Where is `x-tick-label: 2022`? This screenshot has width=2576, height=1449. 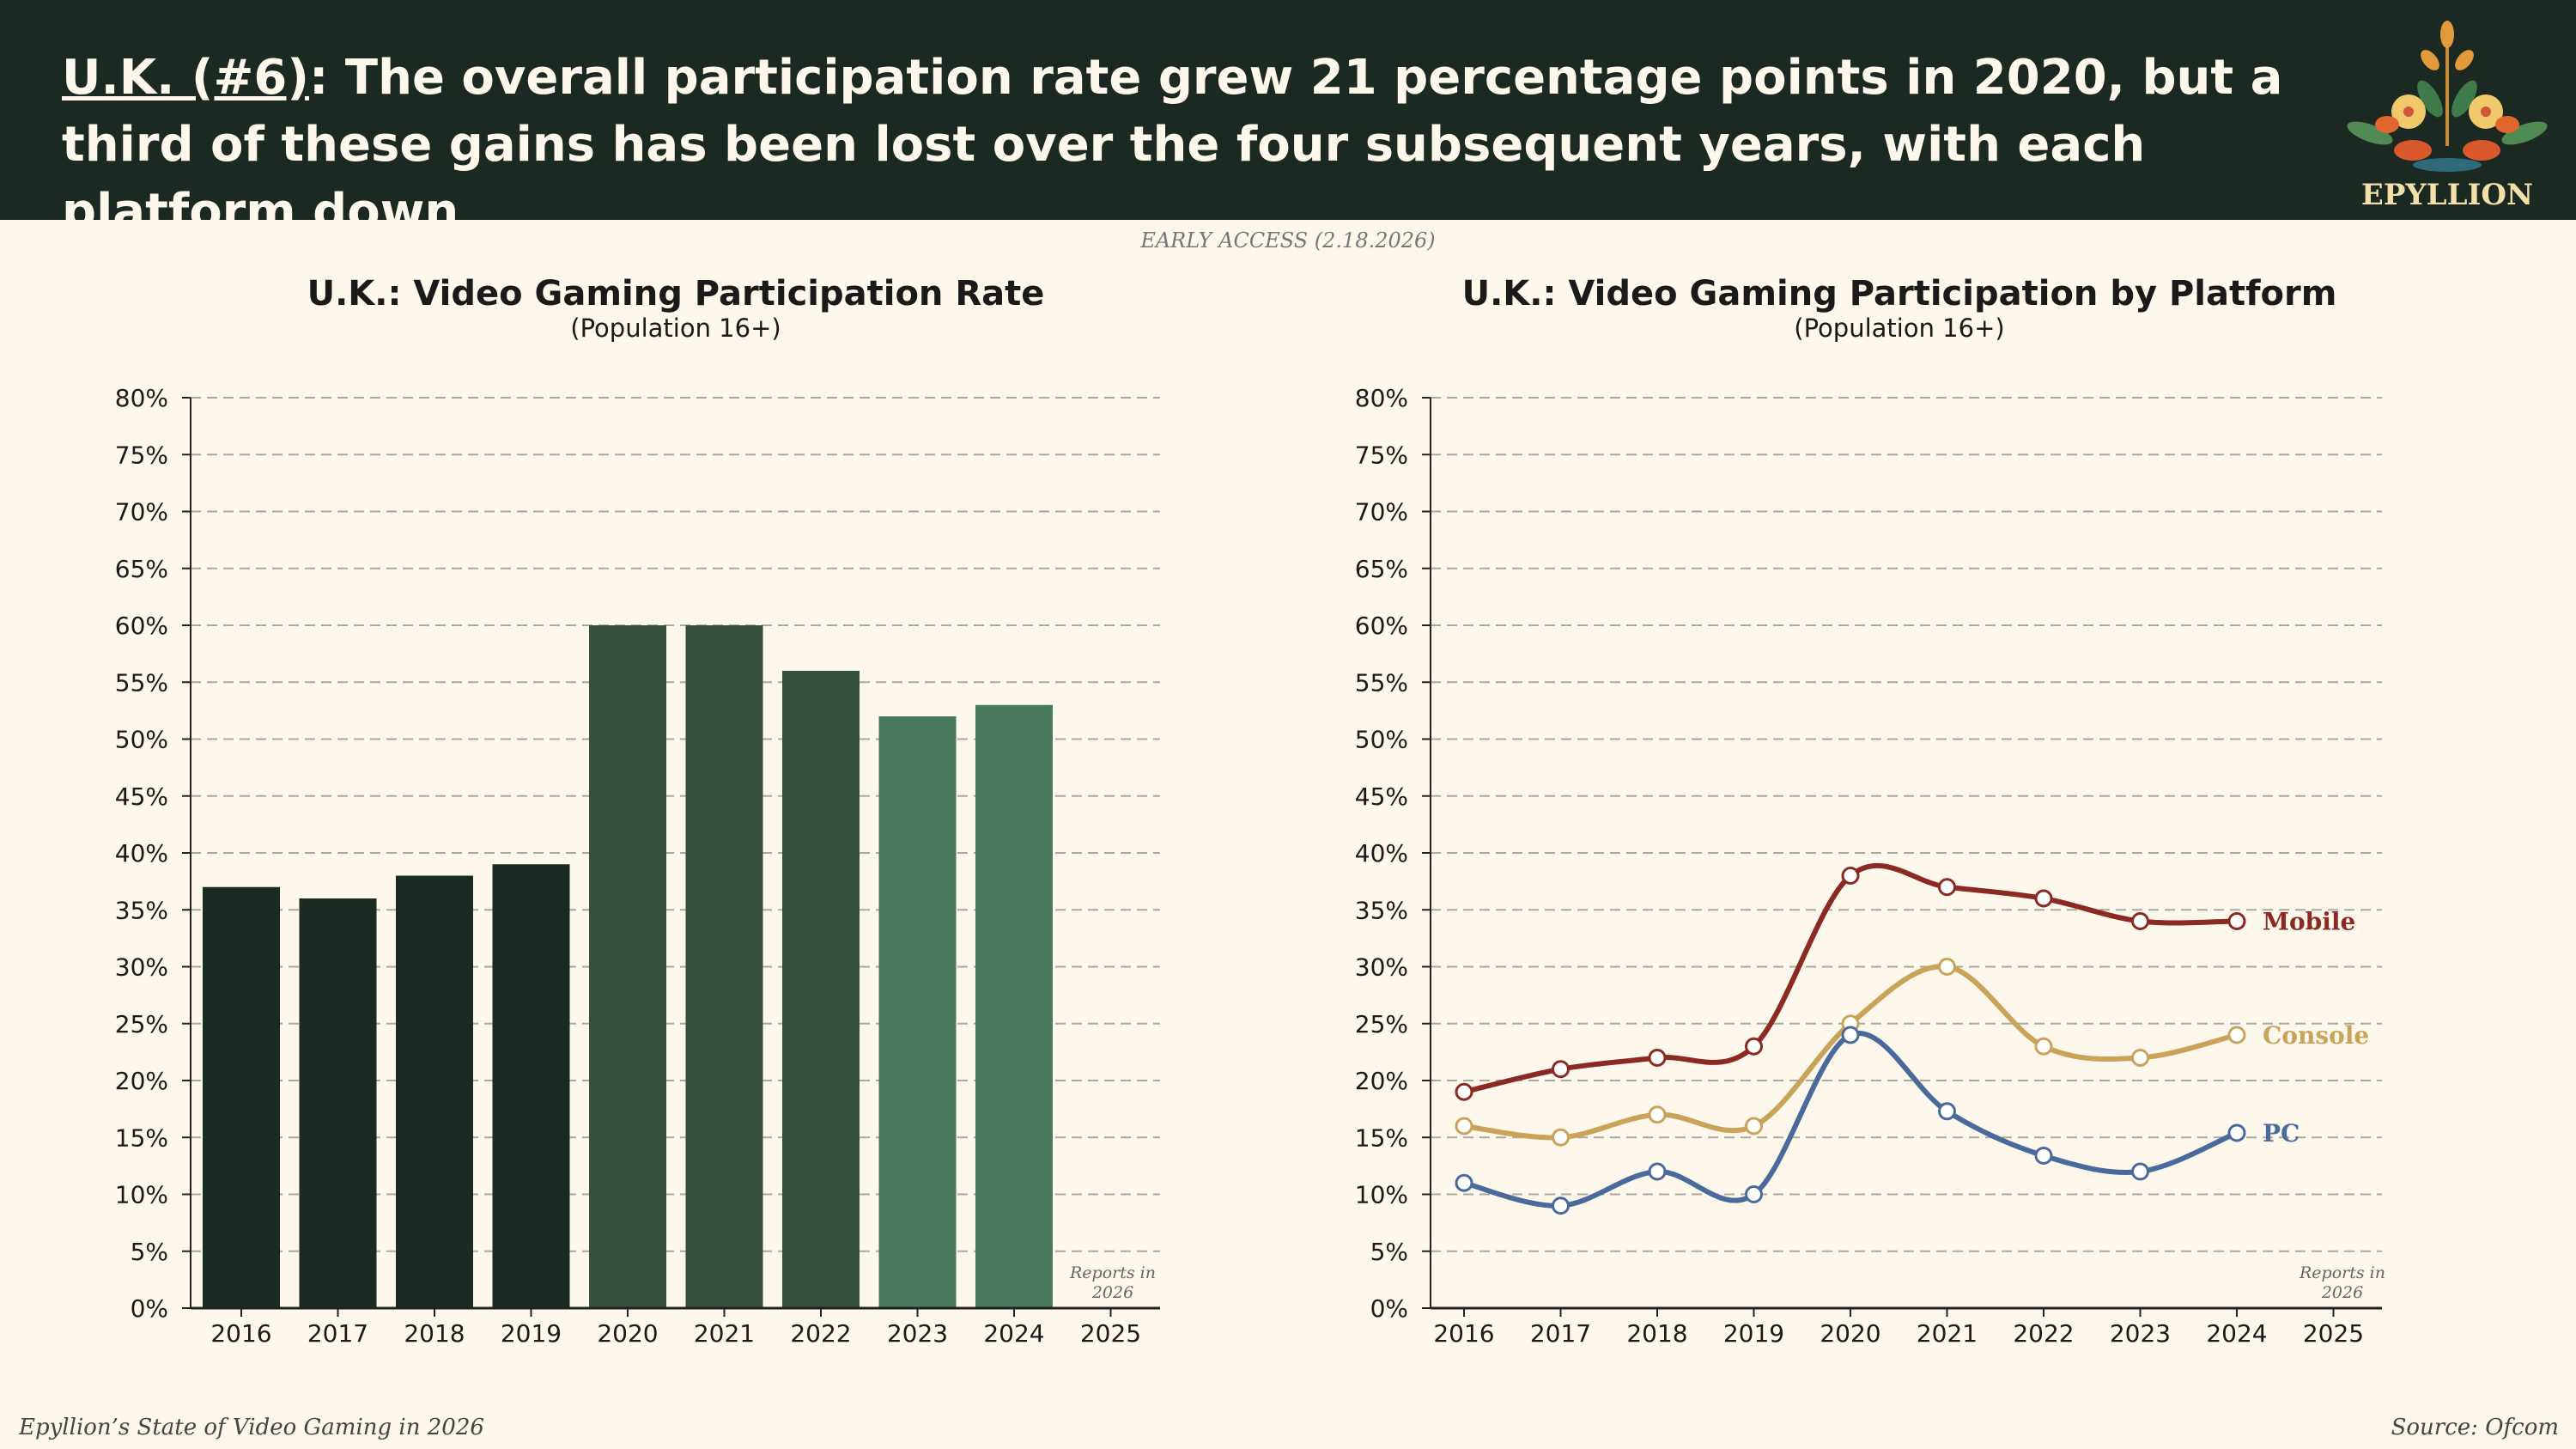
x-tick-label: 2022 is located at coordinates (2043, 1333).